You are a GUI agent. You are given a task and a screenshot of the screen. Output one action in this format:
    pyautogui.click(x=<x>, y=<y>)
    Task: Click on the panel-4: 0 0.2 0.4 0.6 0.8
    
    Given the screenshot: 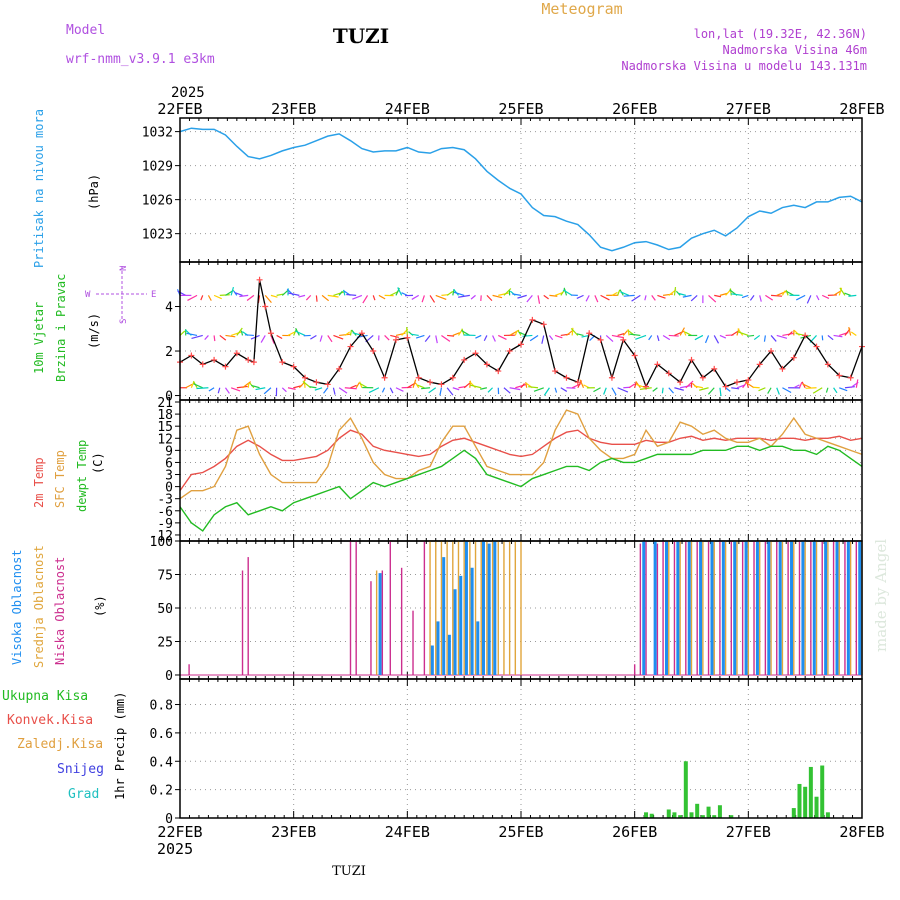 What is the action you would take?
    pyautogui.click(x=506, y=752)
    